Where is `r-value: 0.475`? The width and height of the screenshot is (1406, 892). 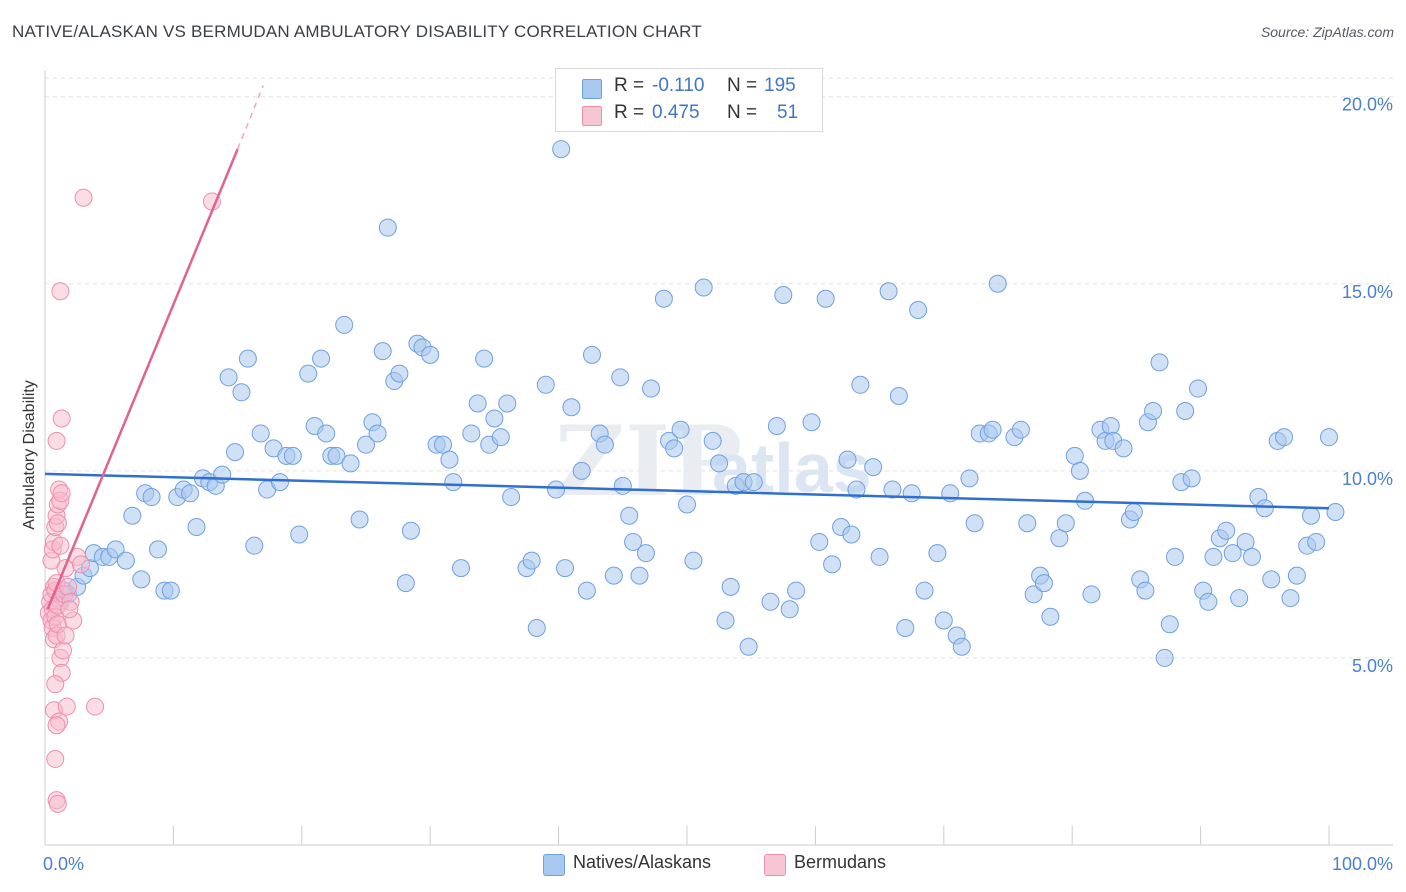
r-value: 0.475 is located at coordinates (676, 112).